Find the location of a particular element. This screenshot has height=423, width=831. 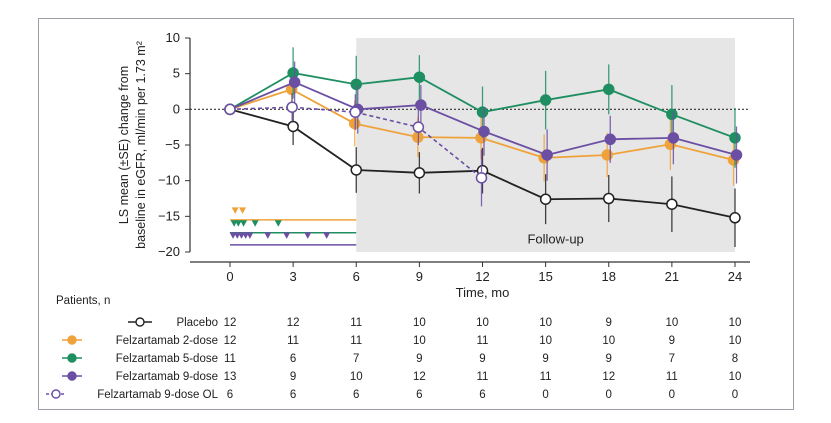

patient-count: 7 is located at coordinates (356, 359).